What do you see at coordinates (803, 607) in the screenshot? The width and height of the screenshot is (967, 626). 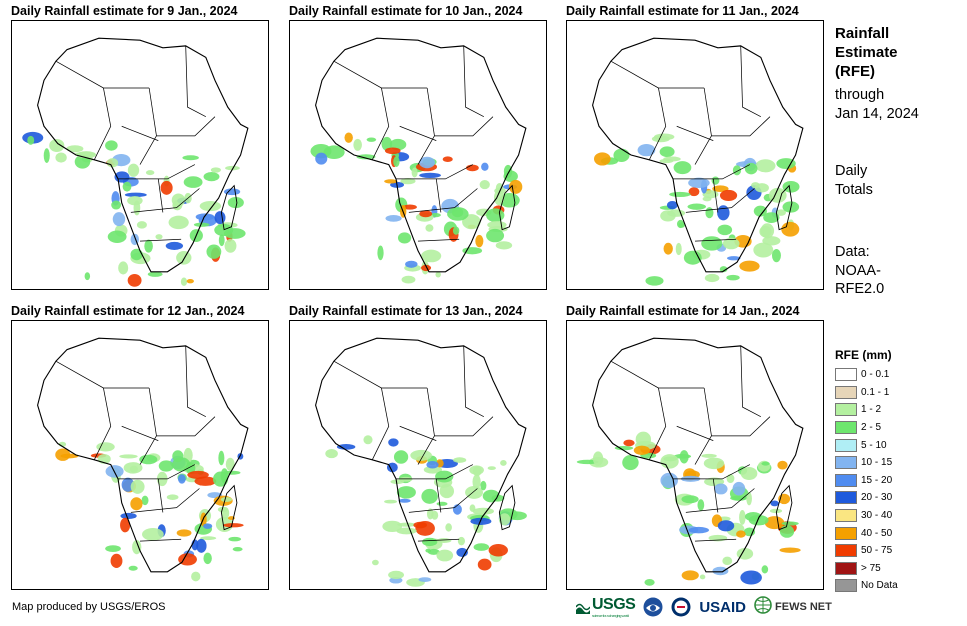 I see `fews-net-text: FEWS NET` at bounding box center [803, 607].